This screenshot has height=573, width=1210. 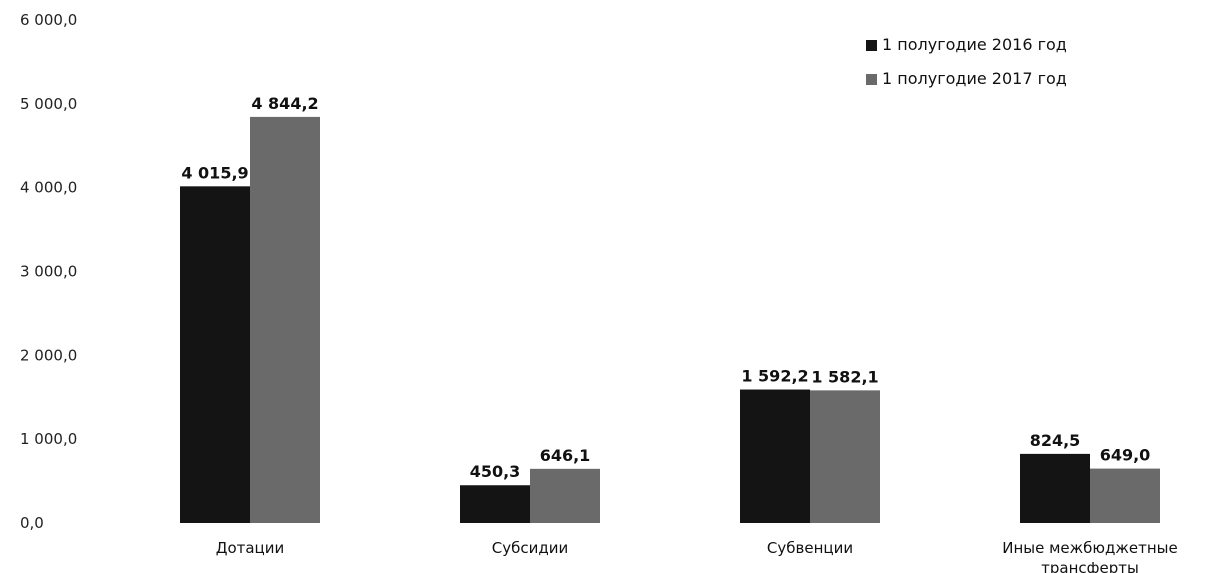 What do you see at coordinates (1090, 566) in the screenshot?
I see `category-label: трансферты` at bounding box center [1090, 566].